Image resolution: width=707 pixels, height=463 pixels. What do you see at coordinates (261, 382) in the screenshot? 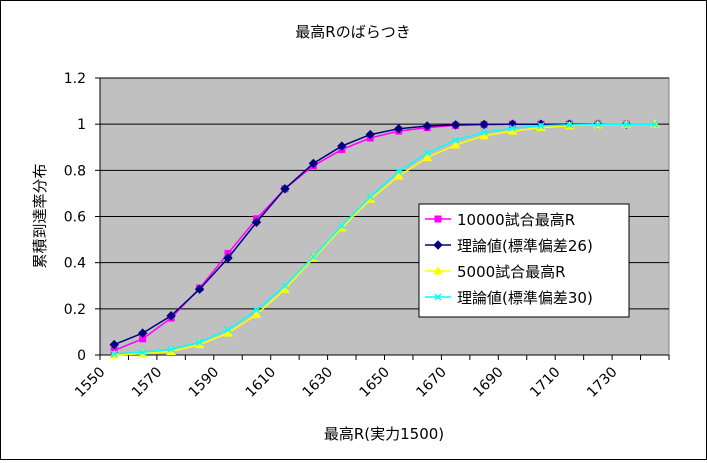
I see `x-tick-label: 1610` at bounding box center [261, 382].